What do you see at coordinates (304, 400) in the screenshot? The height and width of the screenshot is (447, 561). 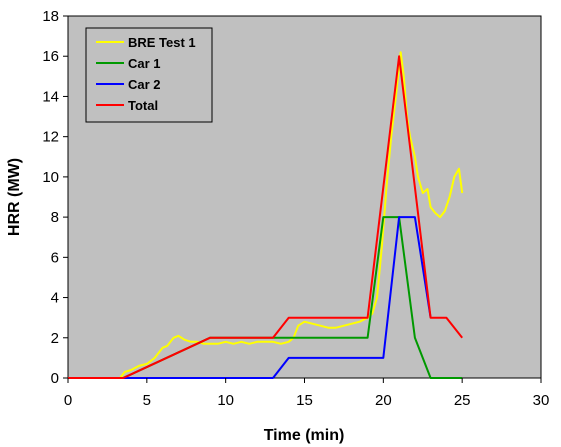 I see `x-tick-label-3: 15` at bounding box center [304, 400].